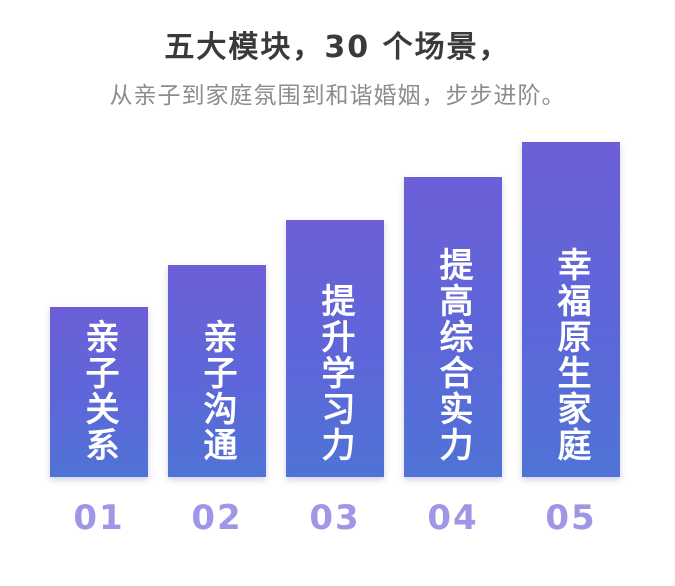 This screenshot has height=586, width=675. Describe the element at coordinates (337, 47) in the screenshot. I see `page-title: 五大模块，30 个场景，` at that location.